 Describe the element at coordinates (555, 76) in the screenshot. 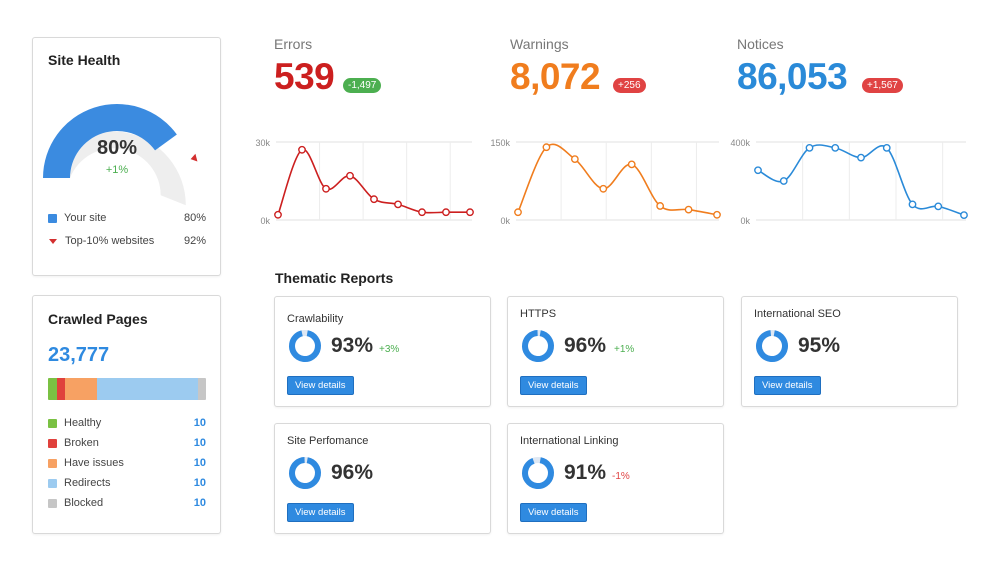

I see `warnings-value: 8,072` at that location.